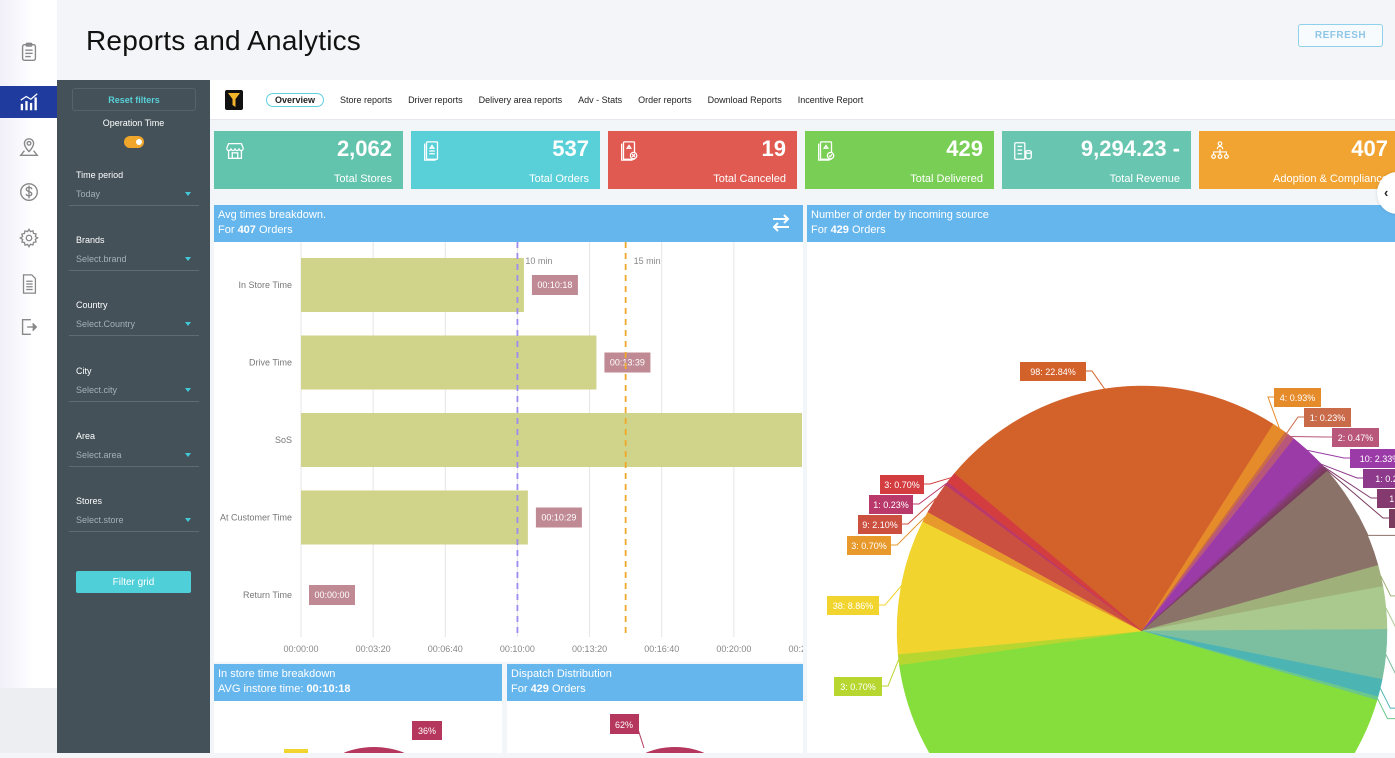  I want to click on panel-title: Dispatch Distribution, so click(655, 674).